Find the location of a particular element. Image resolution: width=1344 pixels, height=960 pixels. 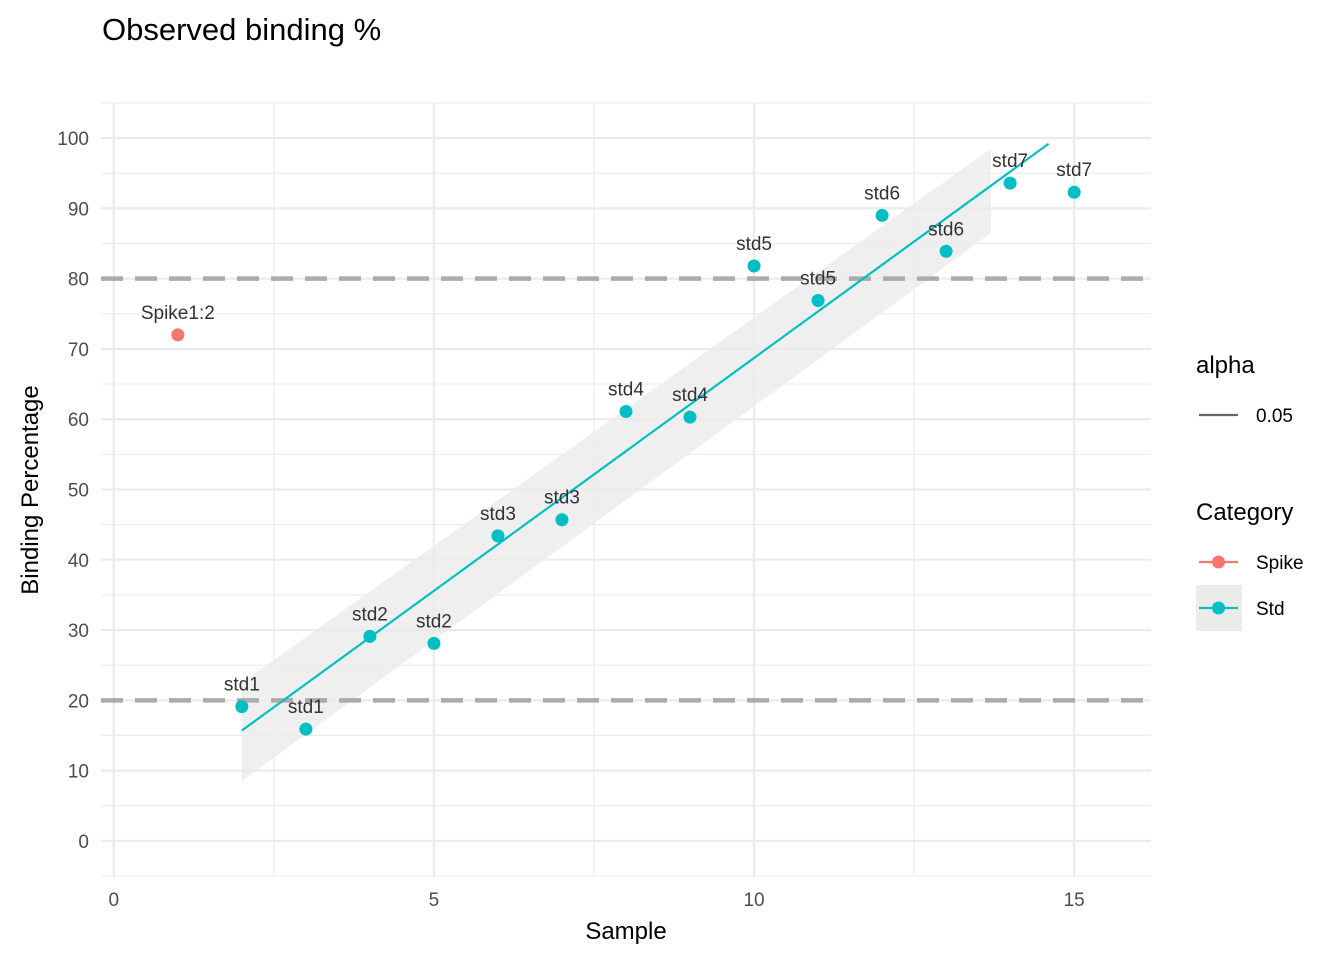

y-tick-label: 0 is located at coordinates (83, 842).